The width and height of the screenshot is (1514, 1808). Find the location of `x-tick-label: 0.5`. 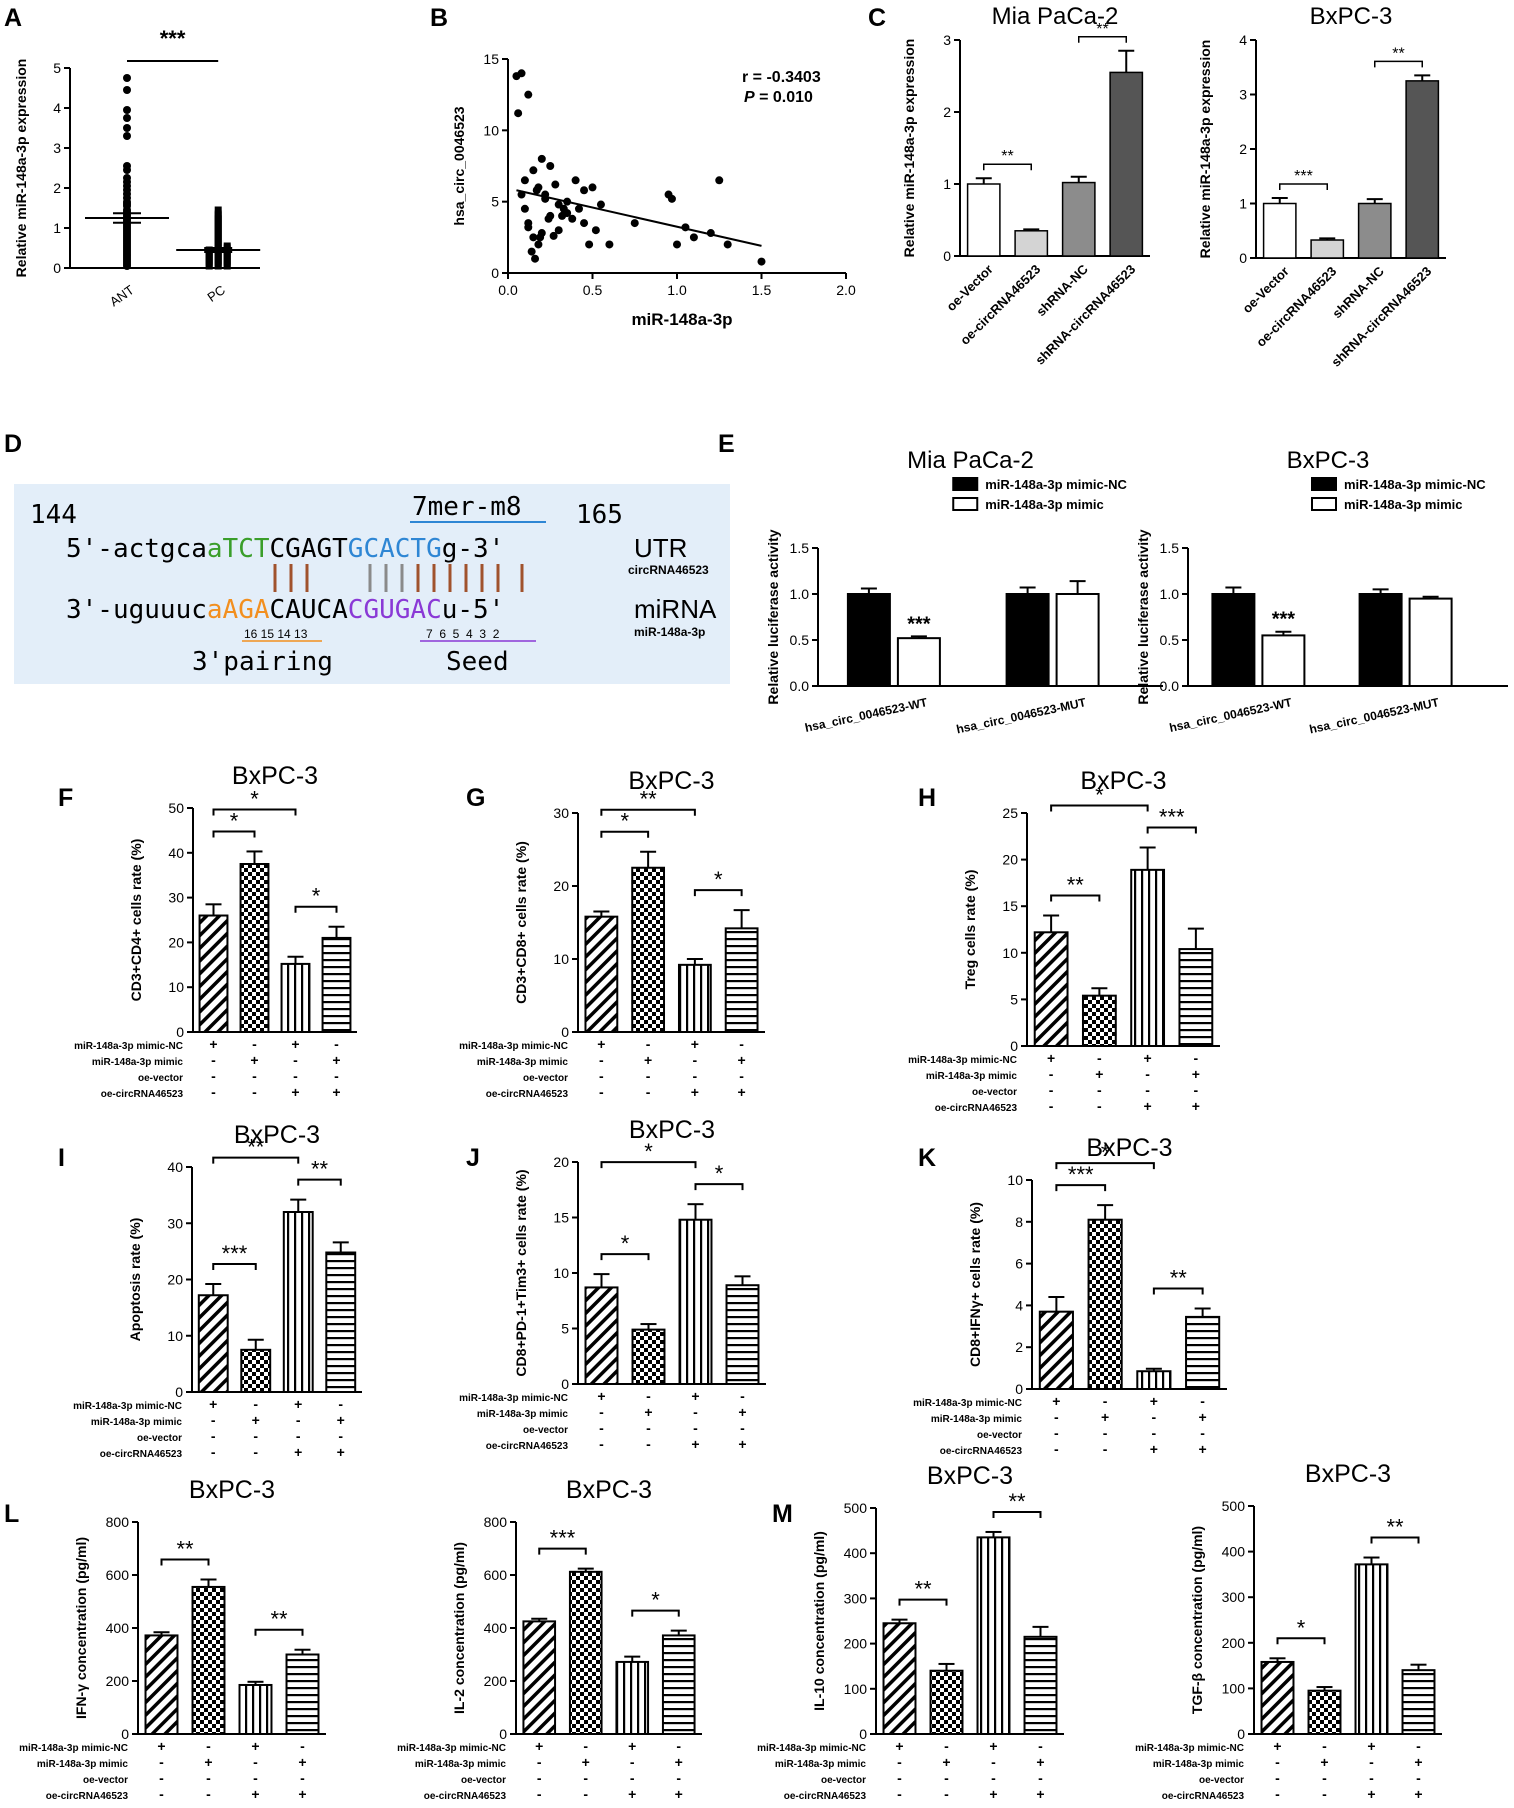

x-tick-label: 0.5 is located at coordinates (593, 290).